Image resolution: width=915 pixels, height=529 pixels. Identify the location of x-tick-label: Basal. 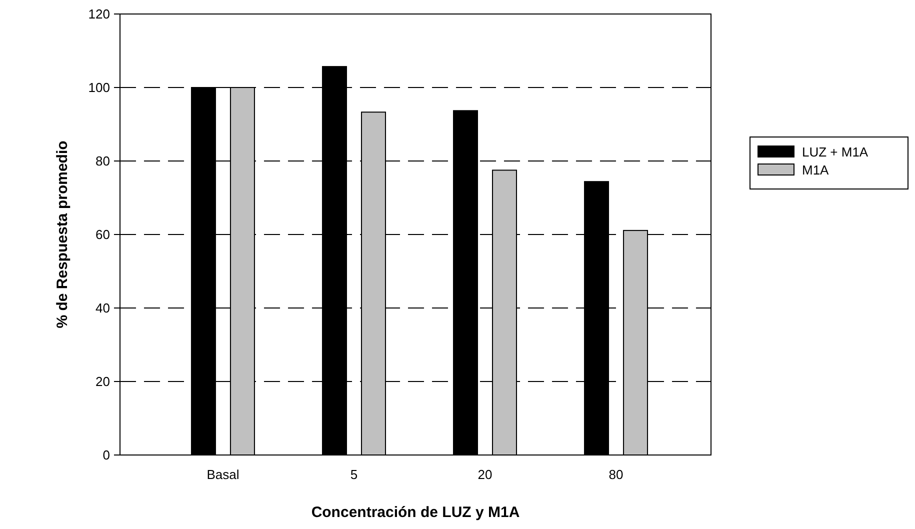
(223, 474).